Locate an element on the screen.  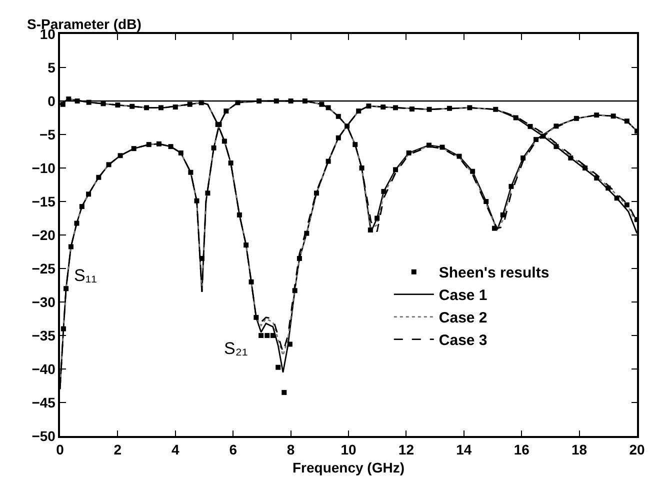
legend-label: Case 3 is located at coordinates (463, 341).